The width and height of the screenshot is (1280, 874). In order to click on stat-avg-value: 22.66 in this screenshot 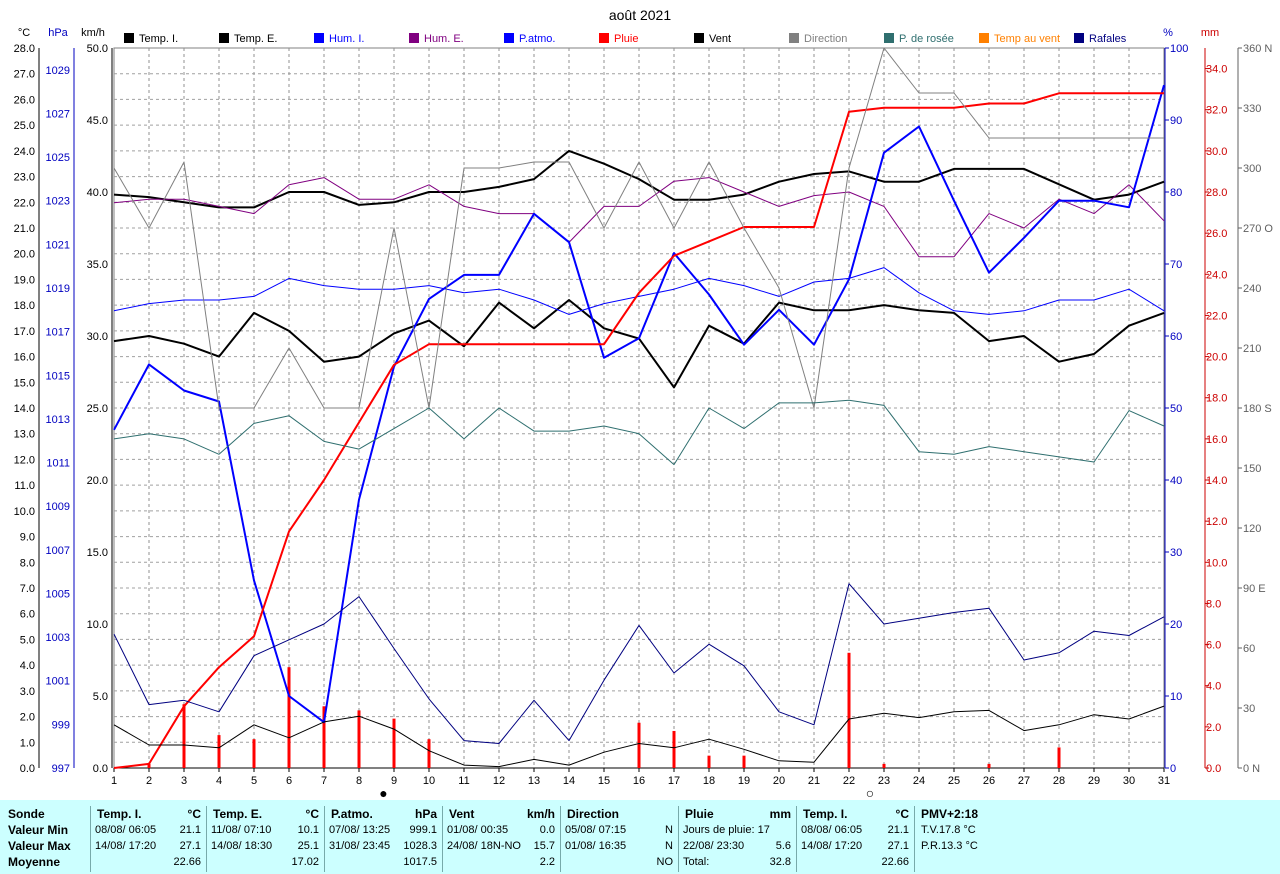, I will do `click(187, 862)`.